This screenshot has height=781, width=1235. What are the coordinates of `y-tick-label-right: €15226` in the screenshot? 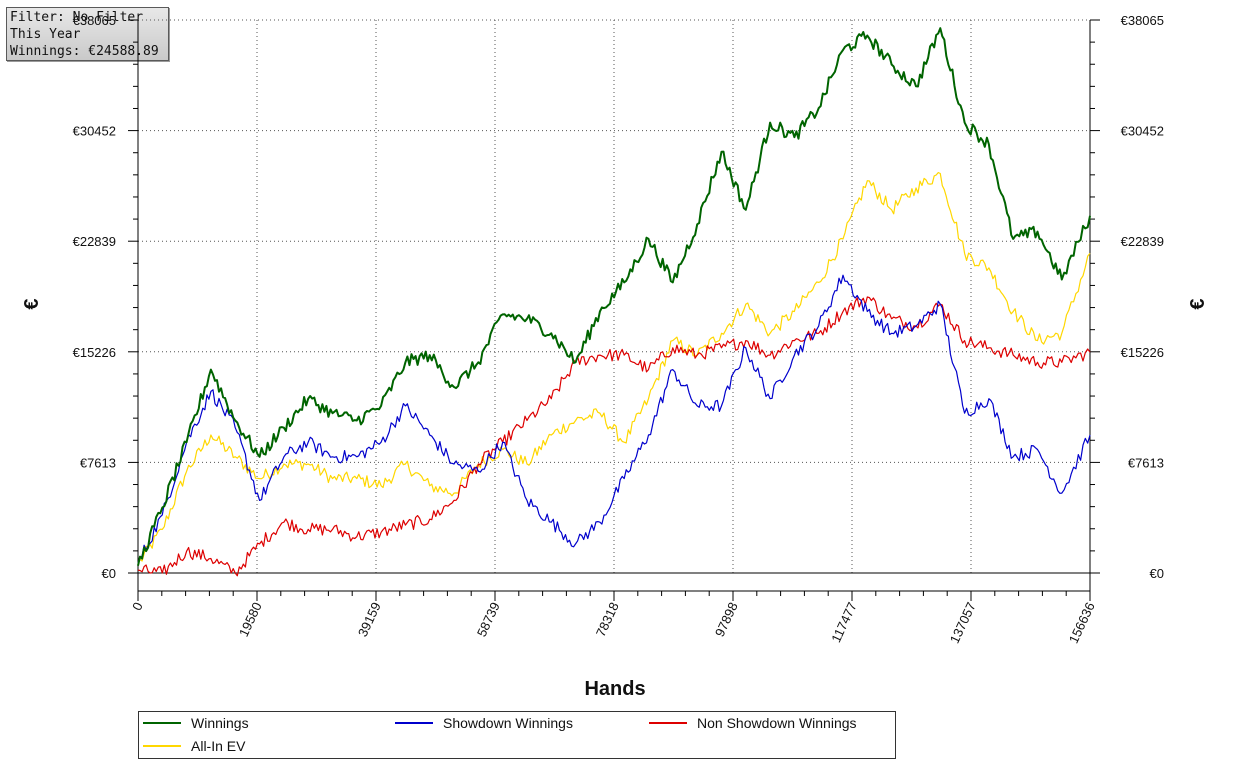 It's located at (1142, 352).